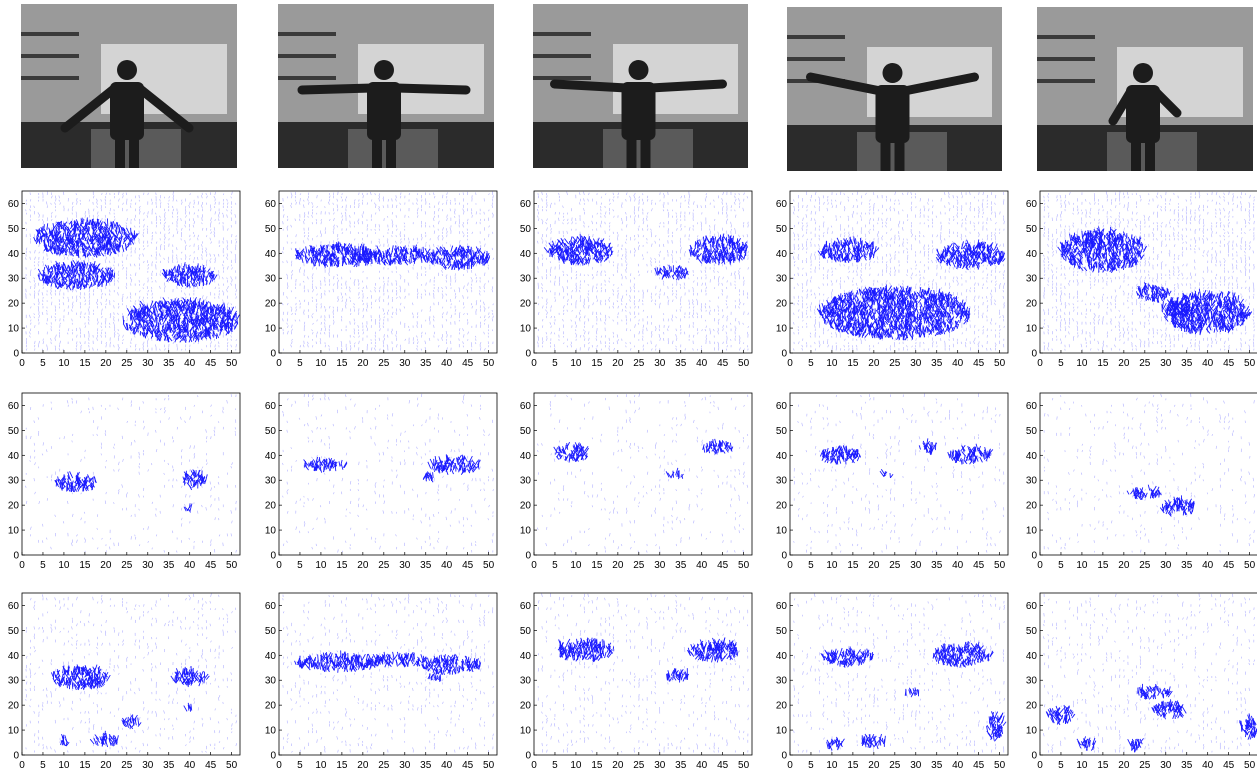  What do you see at coordinates (426, 363) in the screenshot?
I see `x-tick-label: 35` at bounding box center [426, 363].